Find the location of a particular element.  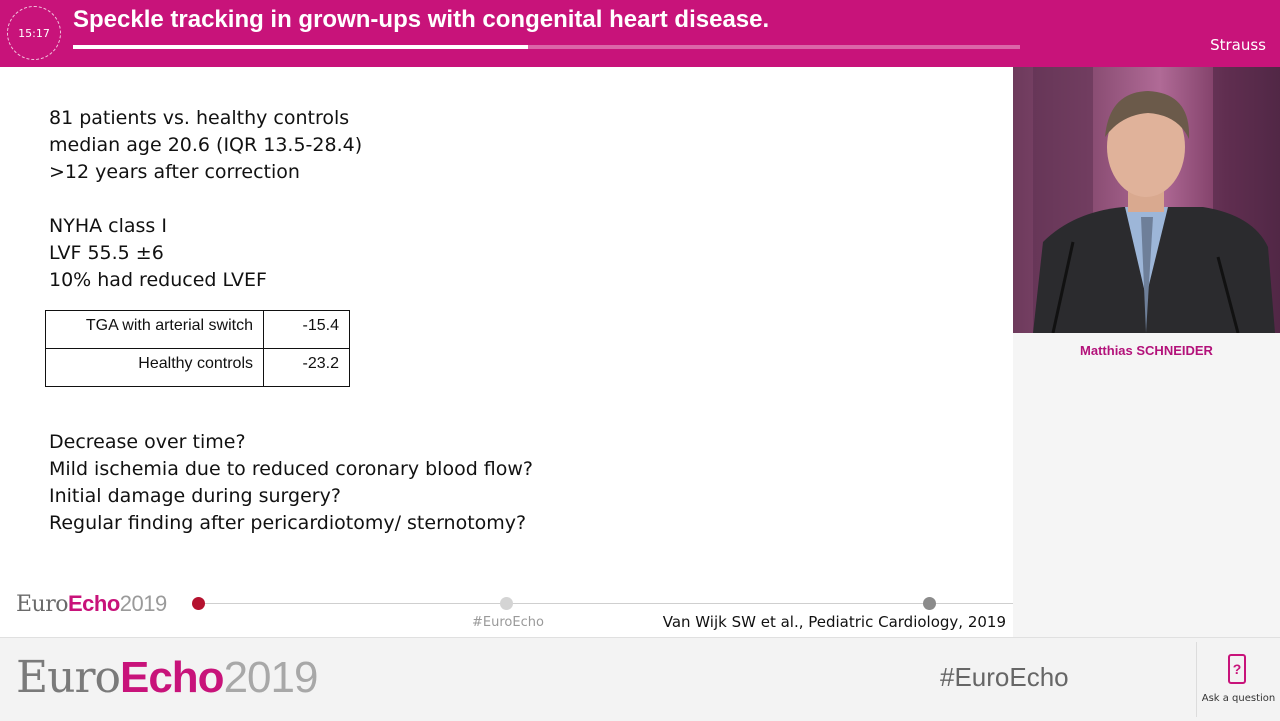

phone-question-icon: ? is located at coordinates (1237, 669).